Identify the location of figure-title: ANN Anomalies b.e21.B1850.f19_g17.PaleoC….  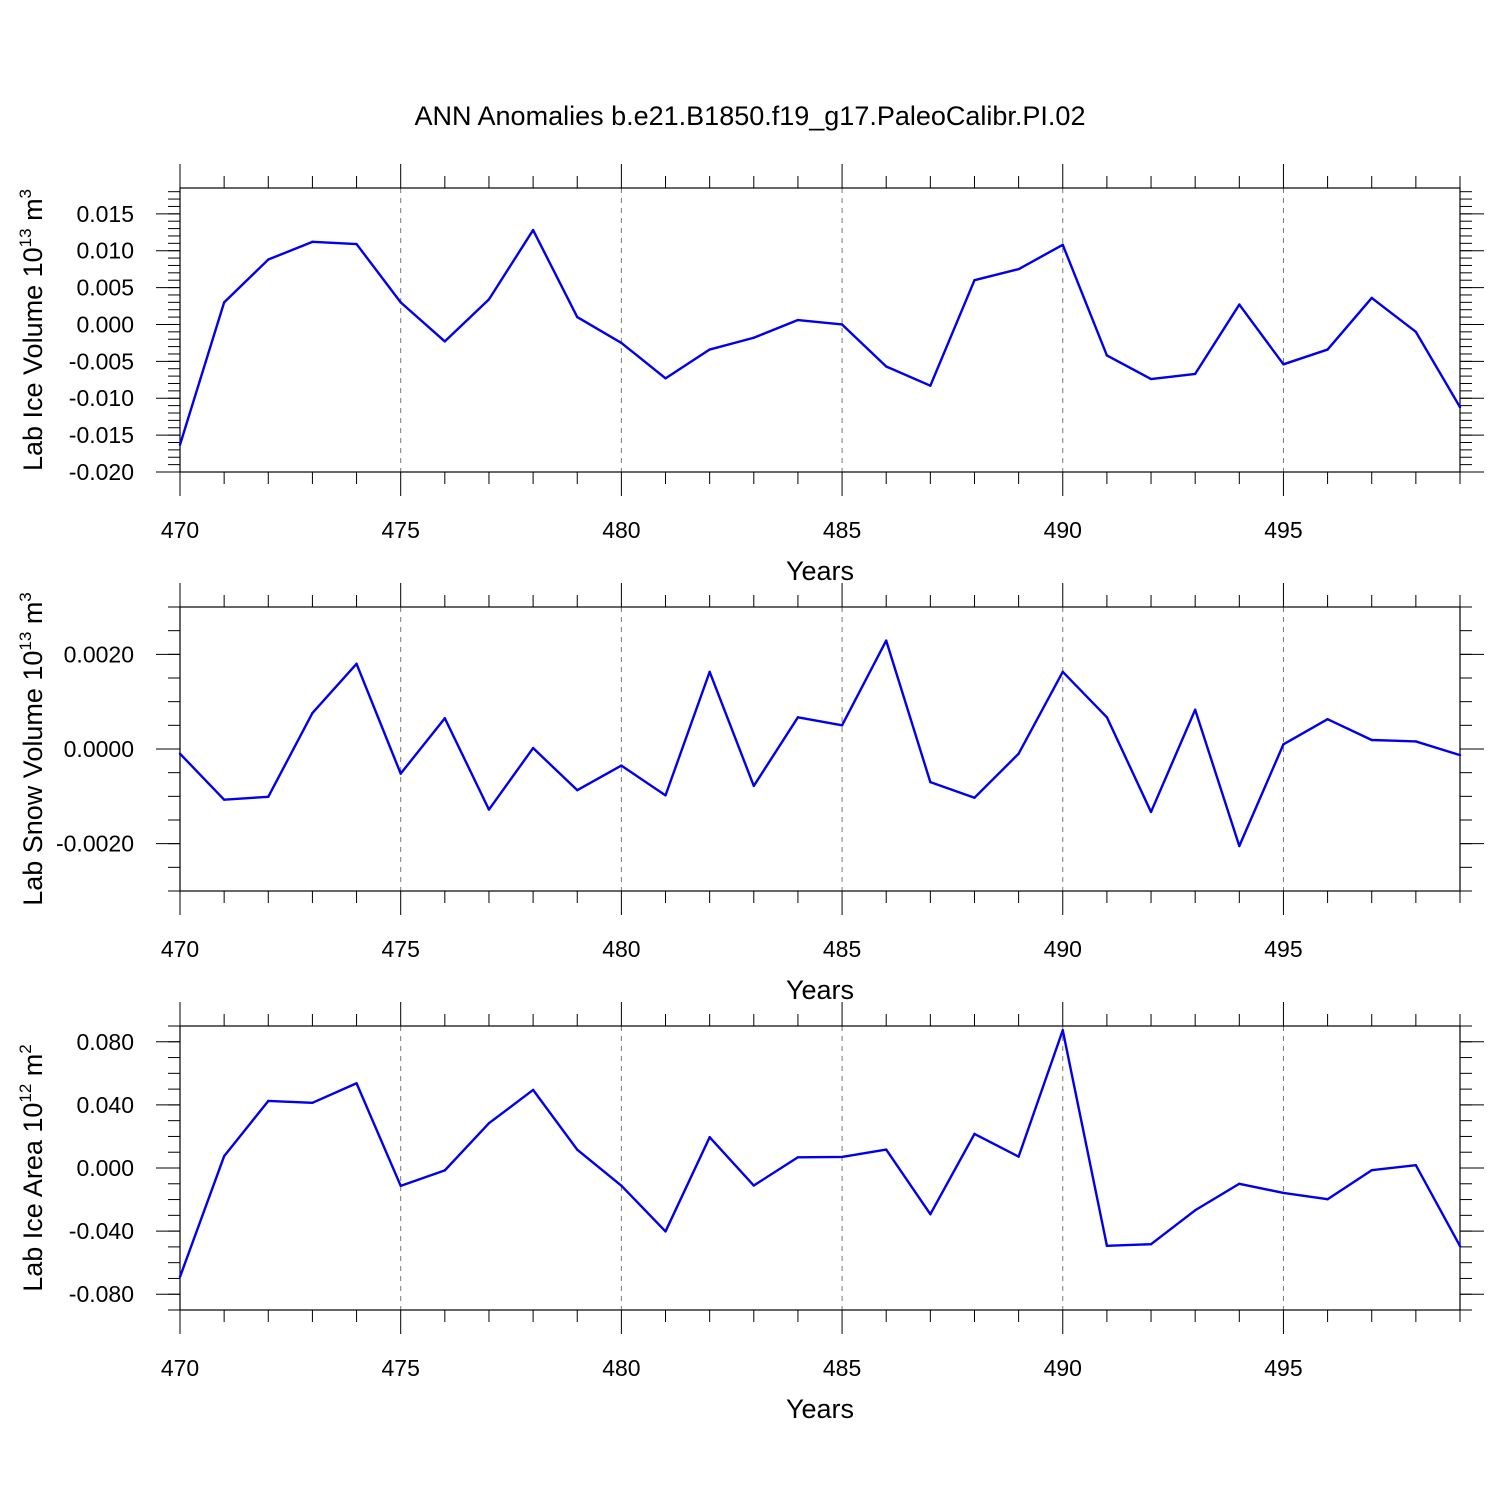
(750, 116).